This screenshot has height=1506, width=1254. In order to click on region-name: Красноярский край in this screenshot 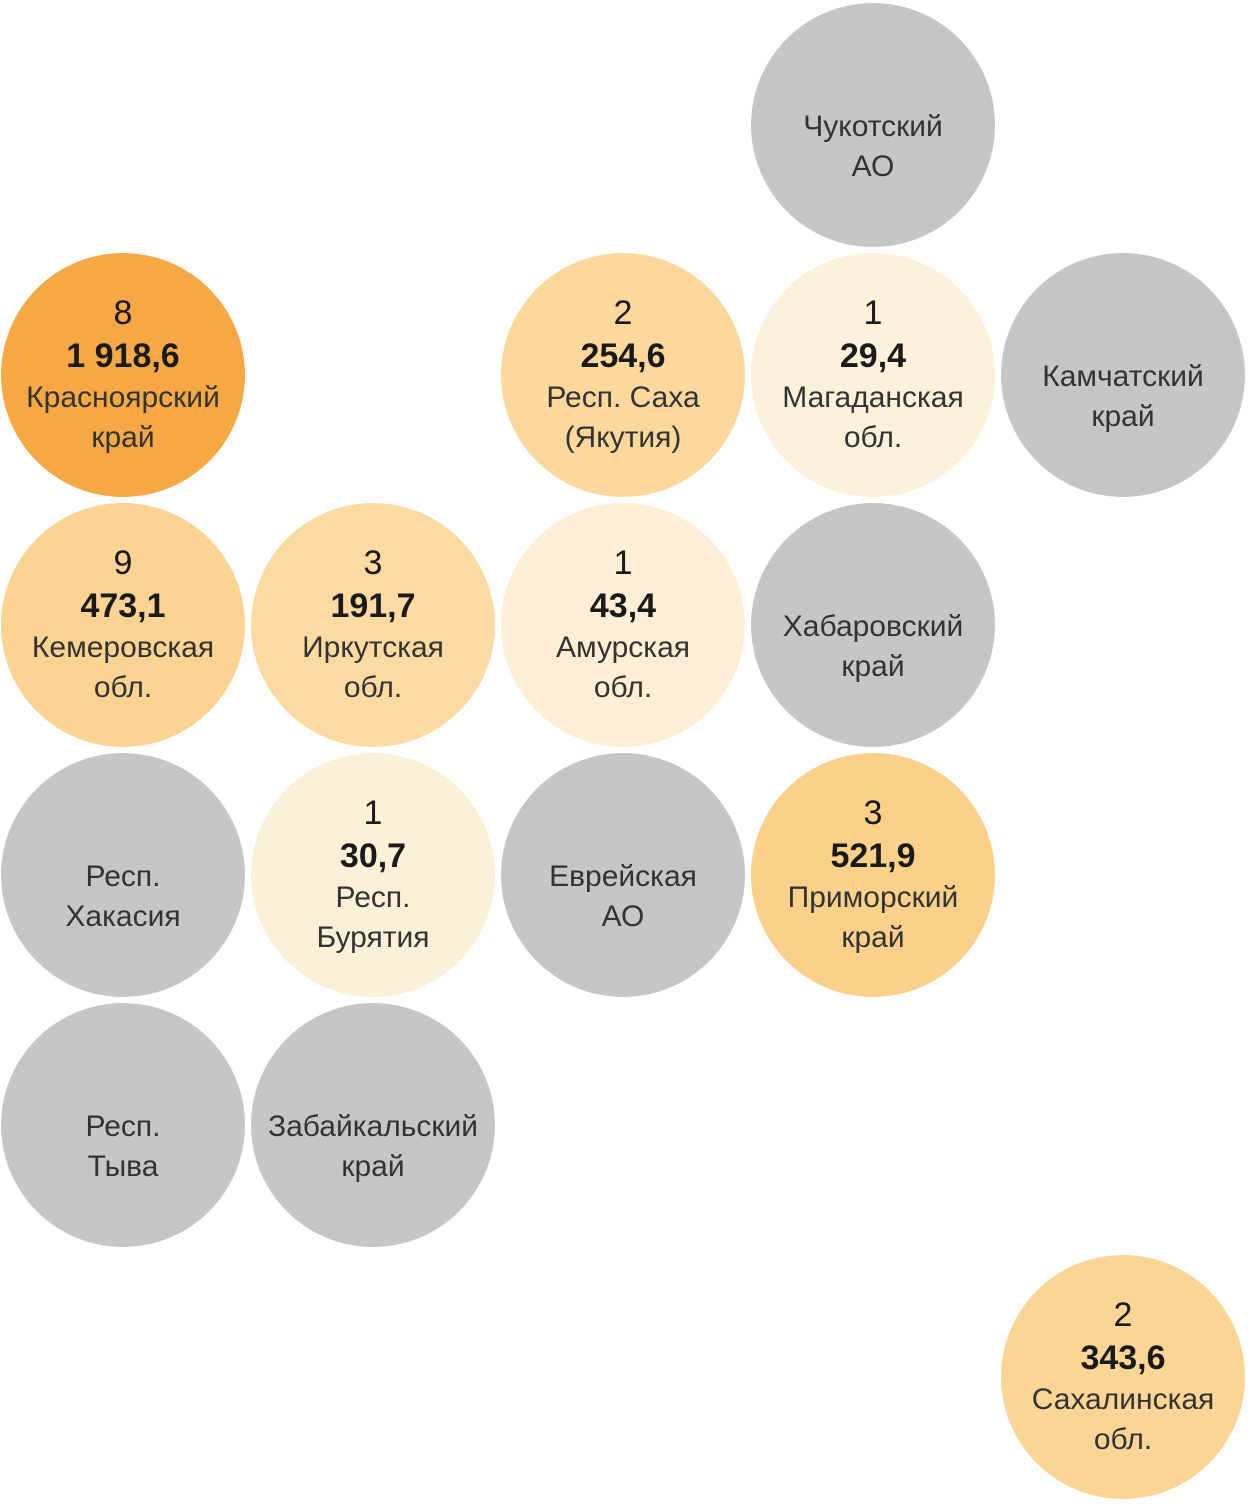, I will do `click(123, 417)`.